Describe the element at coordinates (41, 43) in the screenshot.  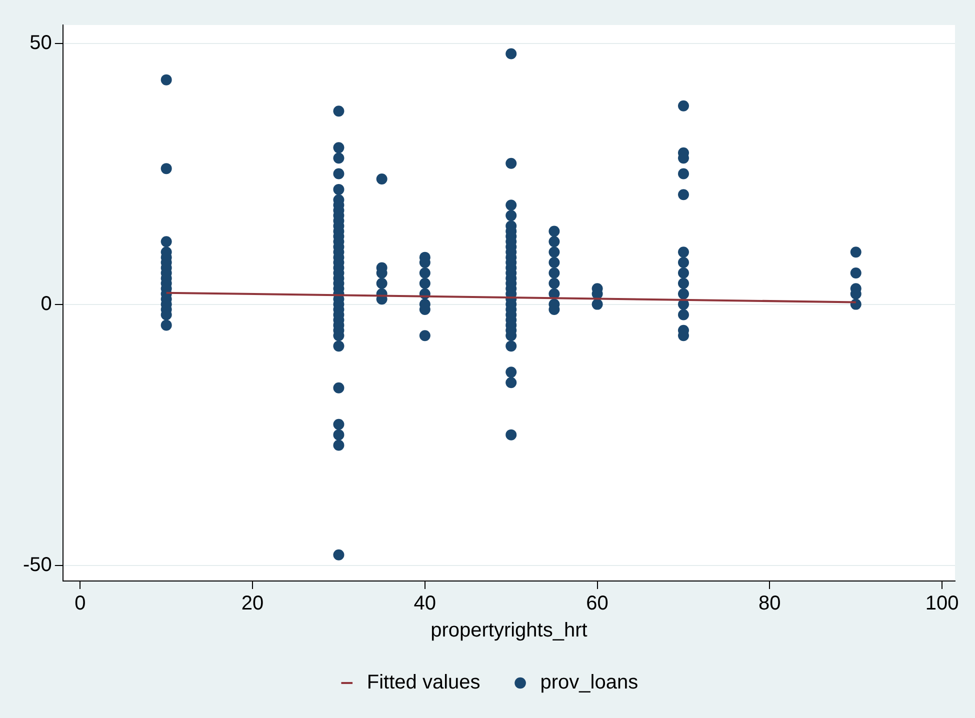
I see `y-tick-label: 50` at that location.